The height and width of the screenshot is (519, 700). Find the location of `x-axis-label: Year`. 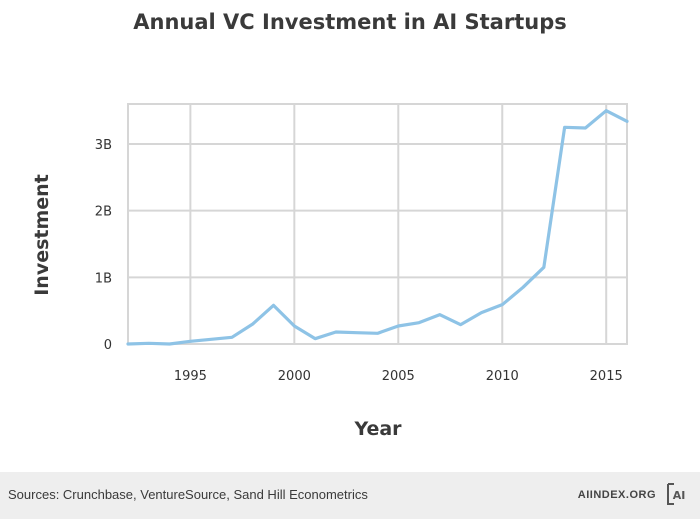

x-axis-label: Year is located at coordinates (378, 429).